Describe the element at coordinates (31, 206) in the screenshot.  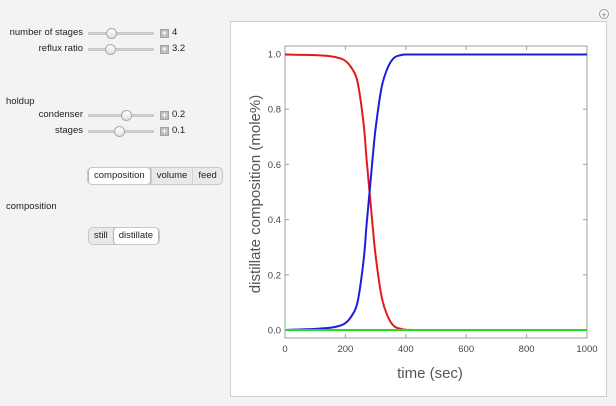
I see `composition-heading: composition` at that location.